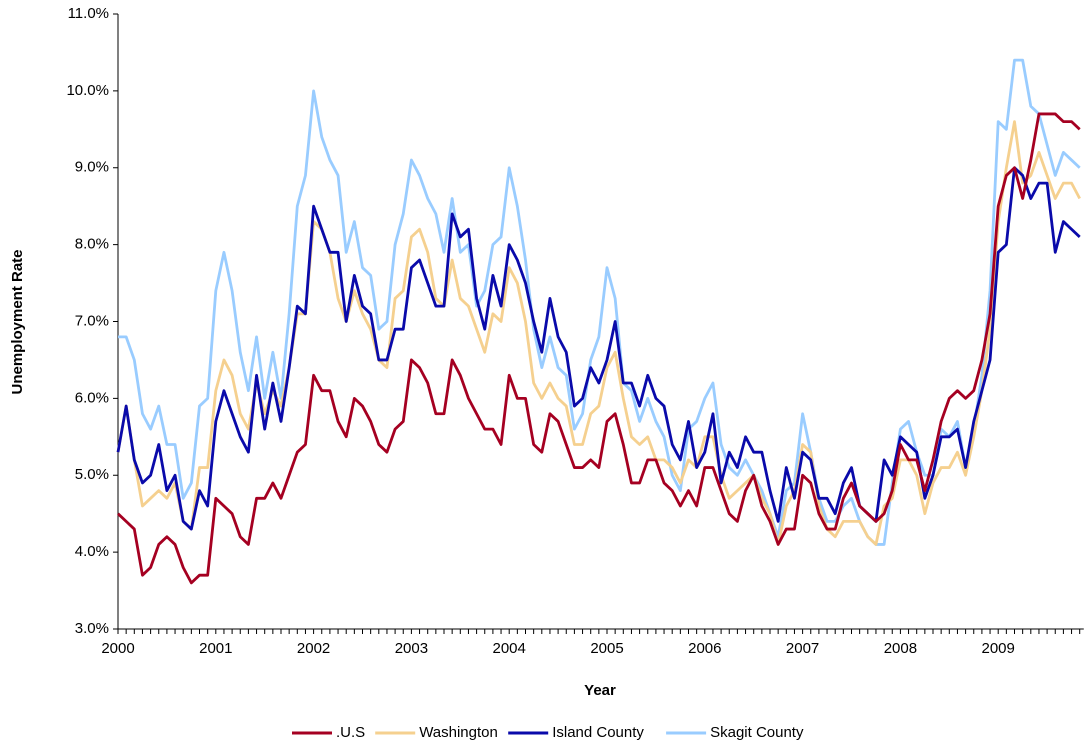 Image resolution: width=1086 pixels, height=748 pixels. Describe the element at coordinates (704, 648) in the screenshot. I see `x-tick-label: 2006` at that location.